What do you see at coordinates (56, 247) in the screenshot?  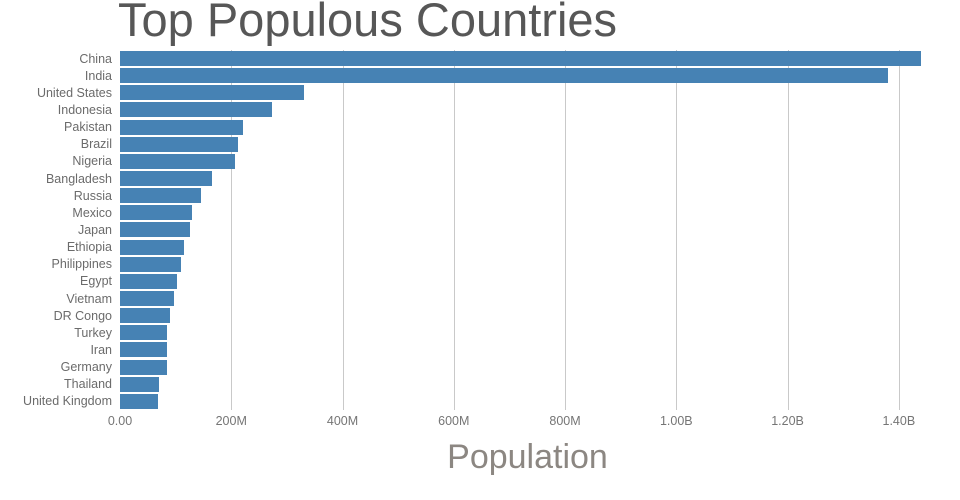 I see `category-label-row: Ethiopia` at bounding box center [56, 247].